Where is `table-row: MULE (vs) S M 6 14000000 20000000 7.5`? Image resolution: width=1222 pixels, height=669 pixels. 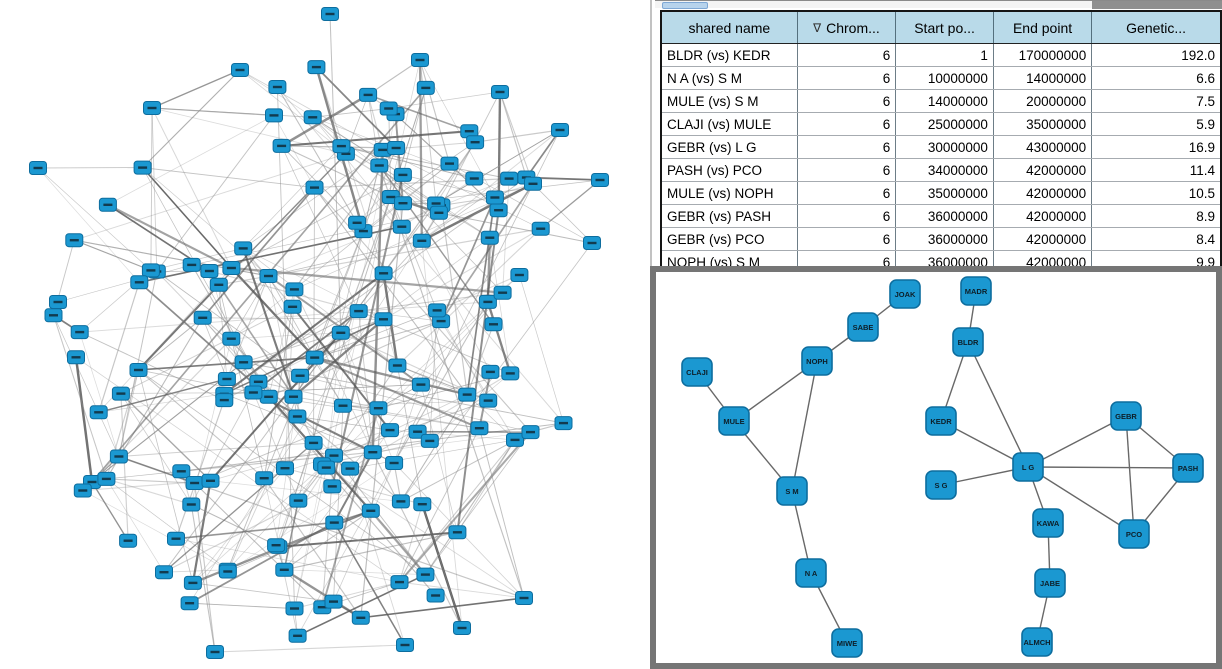 table-row: MULE (vs) S M 6 14000000 20000000 7.5 is located at coordinates (941, 101).